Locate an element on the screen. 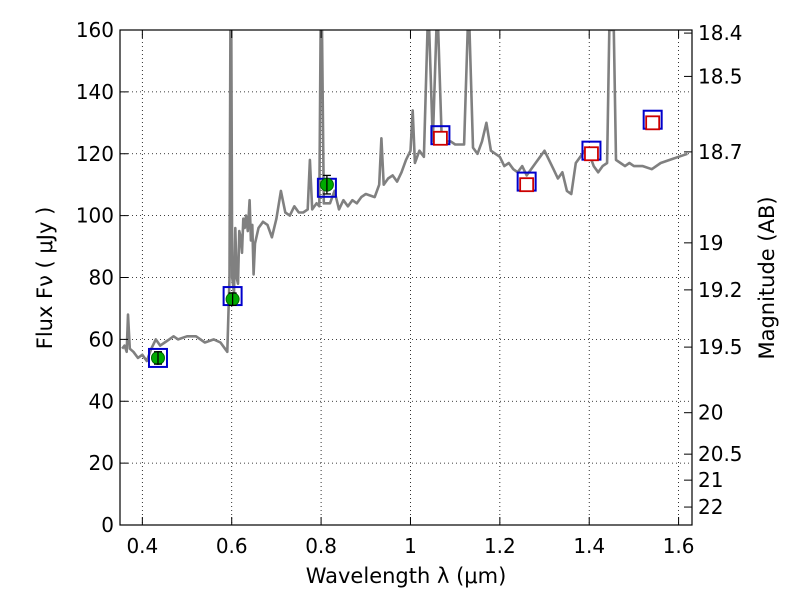  x-tick-label: 1.6 is located at coordinates (679, 546).